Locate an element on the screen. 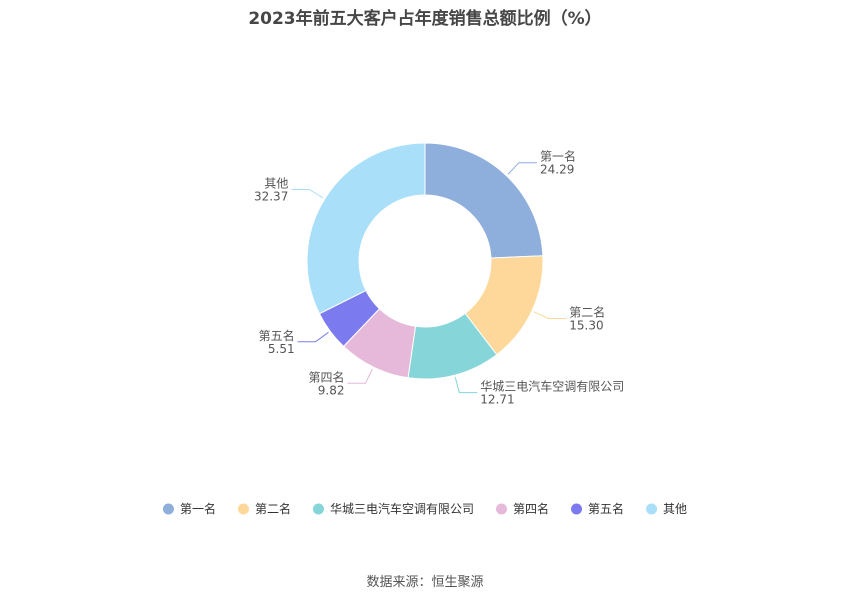  slice-label-2: 第二名 is located at coordinates (587, 311).